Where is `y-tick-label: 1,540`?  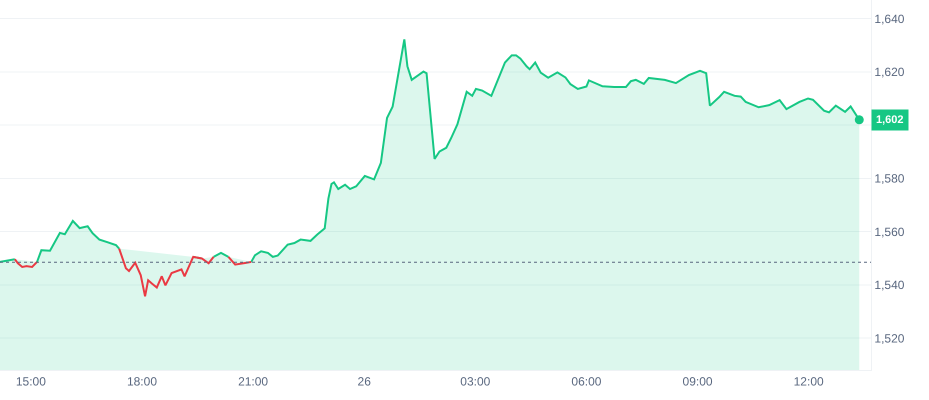 y-tick-label: 1,540 is located at coordinates (889, 285).